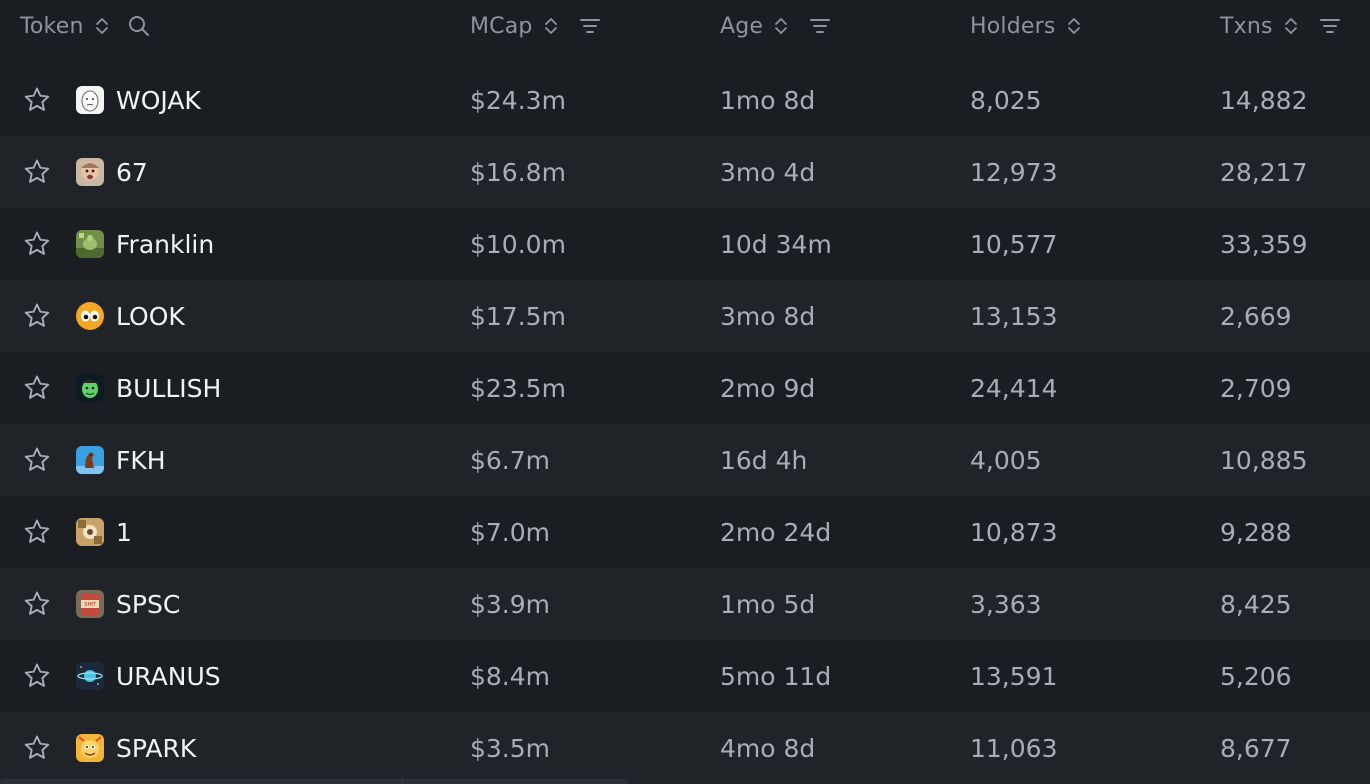  Describe the element at coordinates (124, 532) in the screenshot. I see `token-name: 1` at that location.